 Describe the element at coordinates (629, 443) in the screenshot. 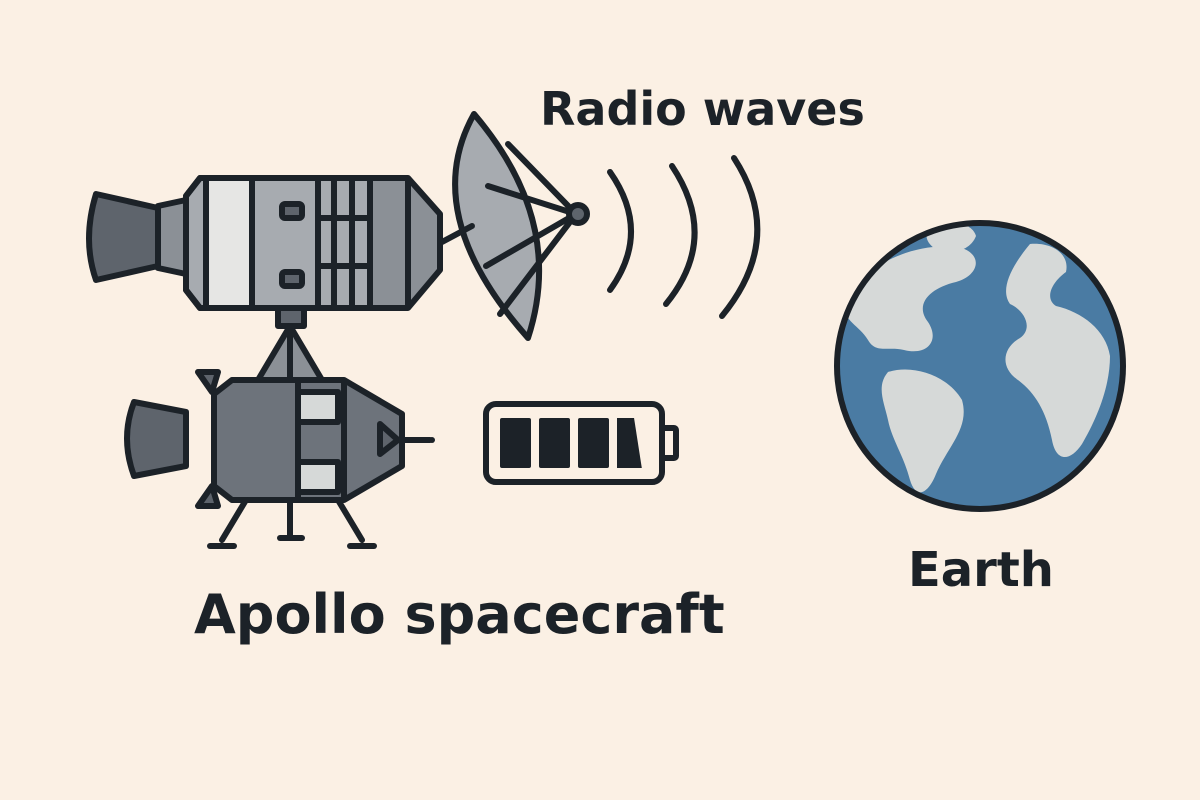

I see `battery-partial-cell` at that location.